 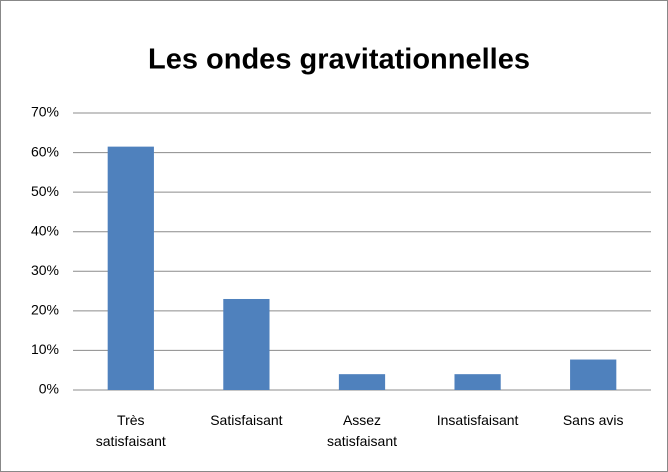 What do you see at coordinates (45, 310) in the screenshot?
I see `y-tick-label: 20%` at bounding box center [45, 310].